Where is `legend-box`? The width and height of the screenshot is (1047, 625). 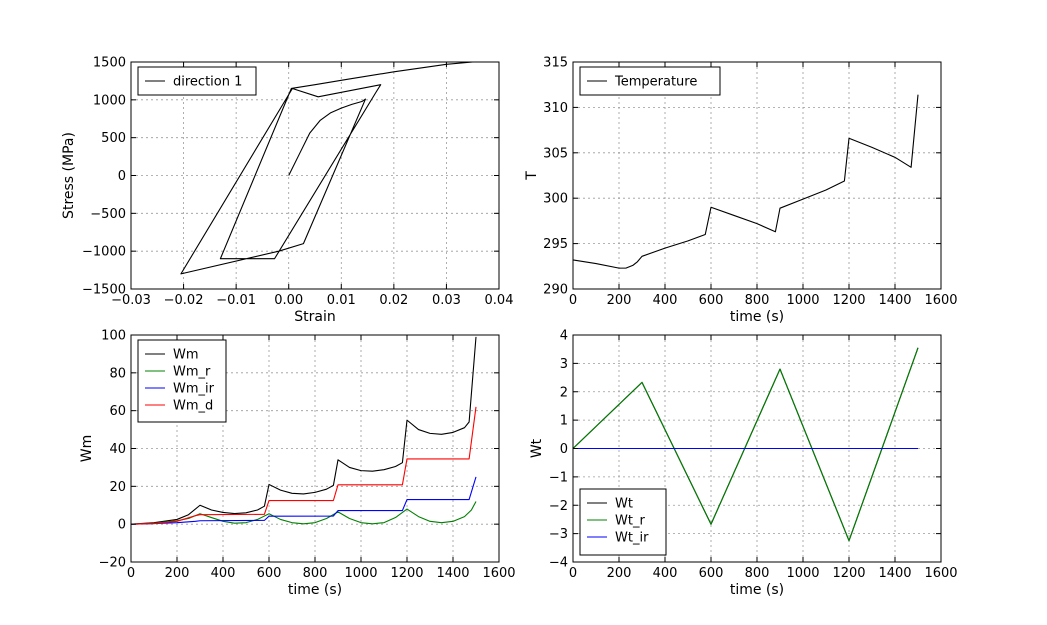 legend-box is located at coordinates (623, 522).